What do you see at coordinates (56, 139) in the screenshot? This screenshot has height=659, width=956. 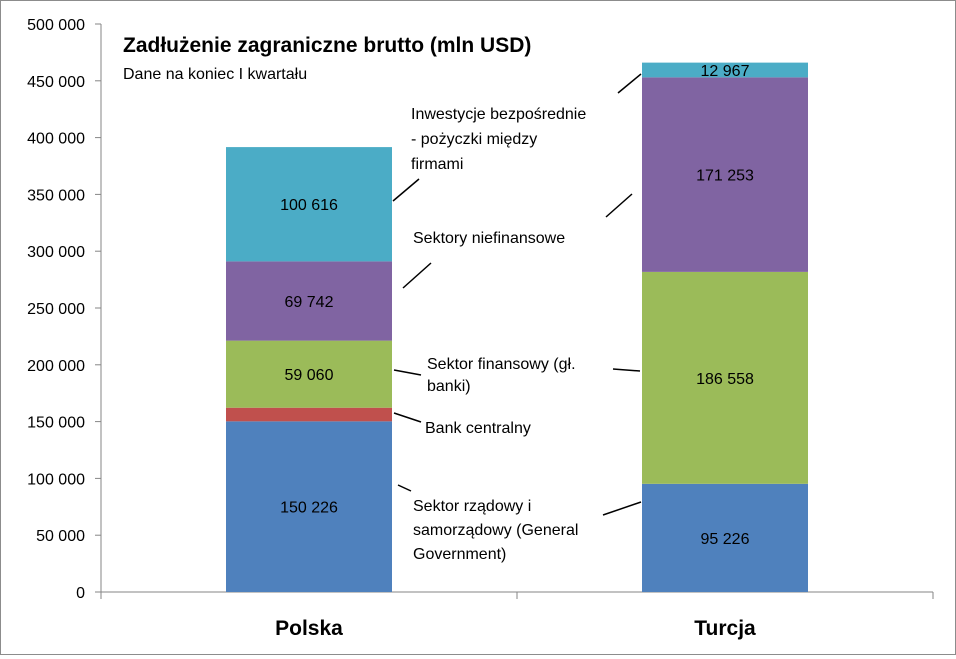 I see `y-tick-label: 400 000` at bounding box center [56, 139].